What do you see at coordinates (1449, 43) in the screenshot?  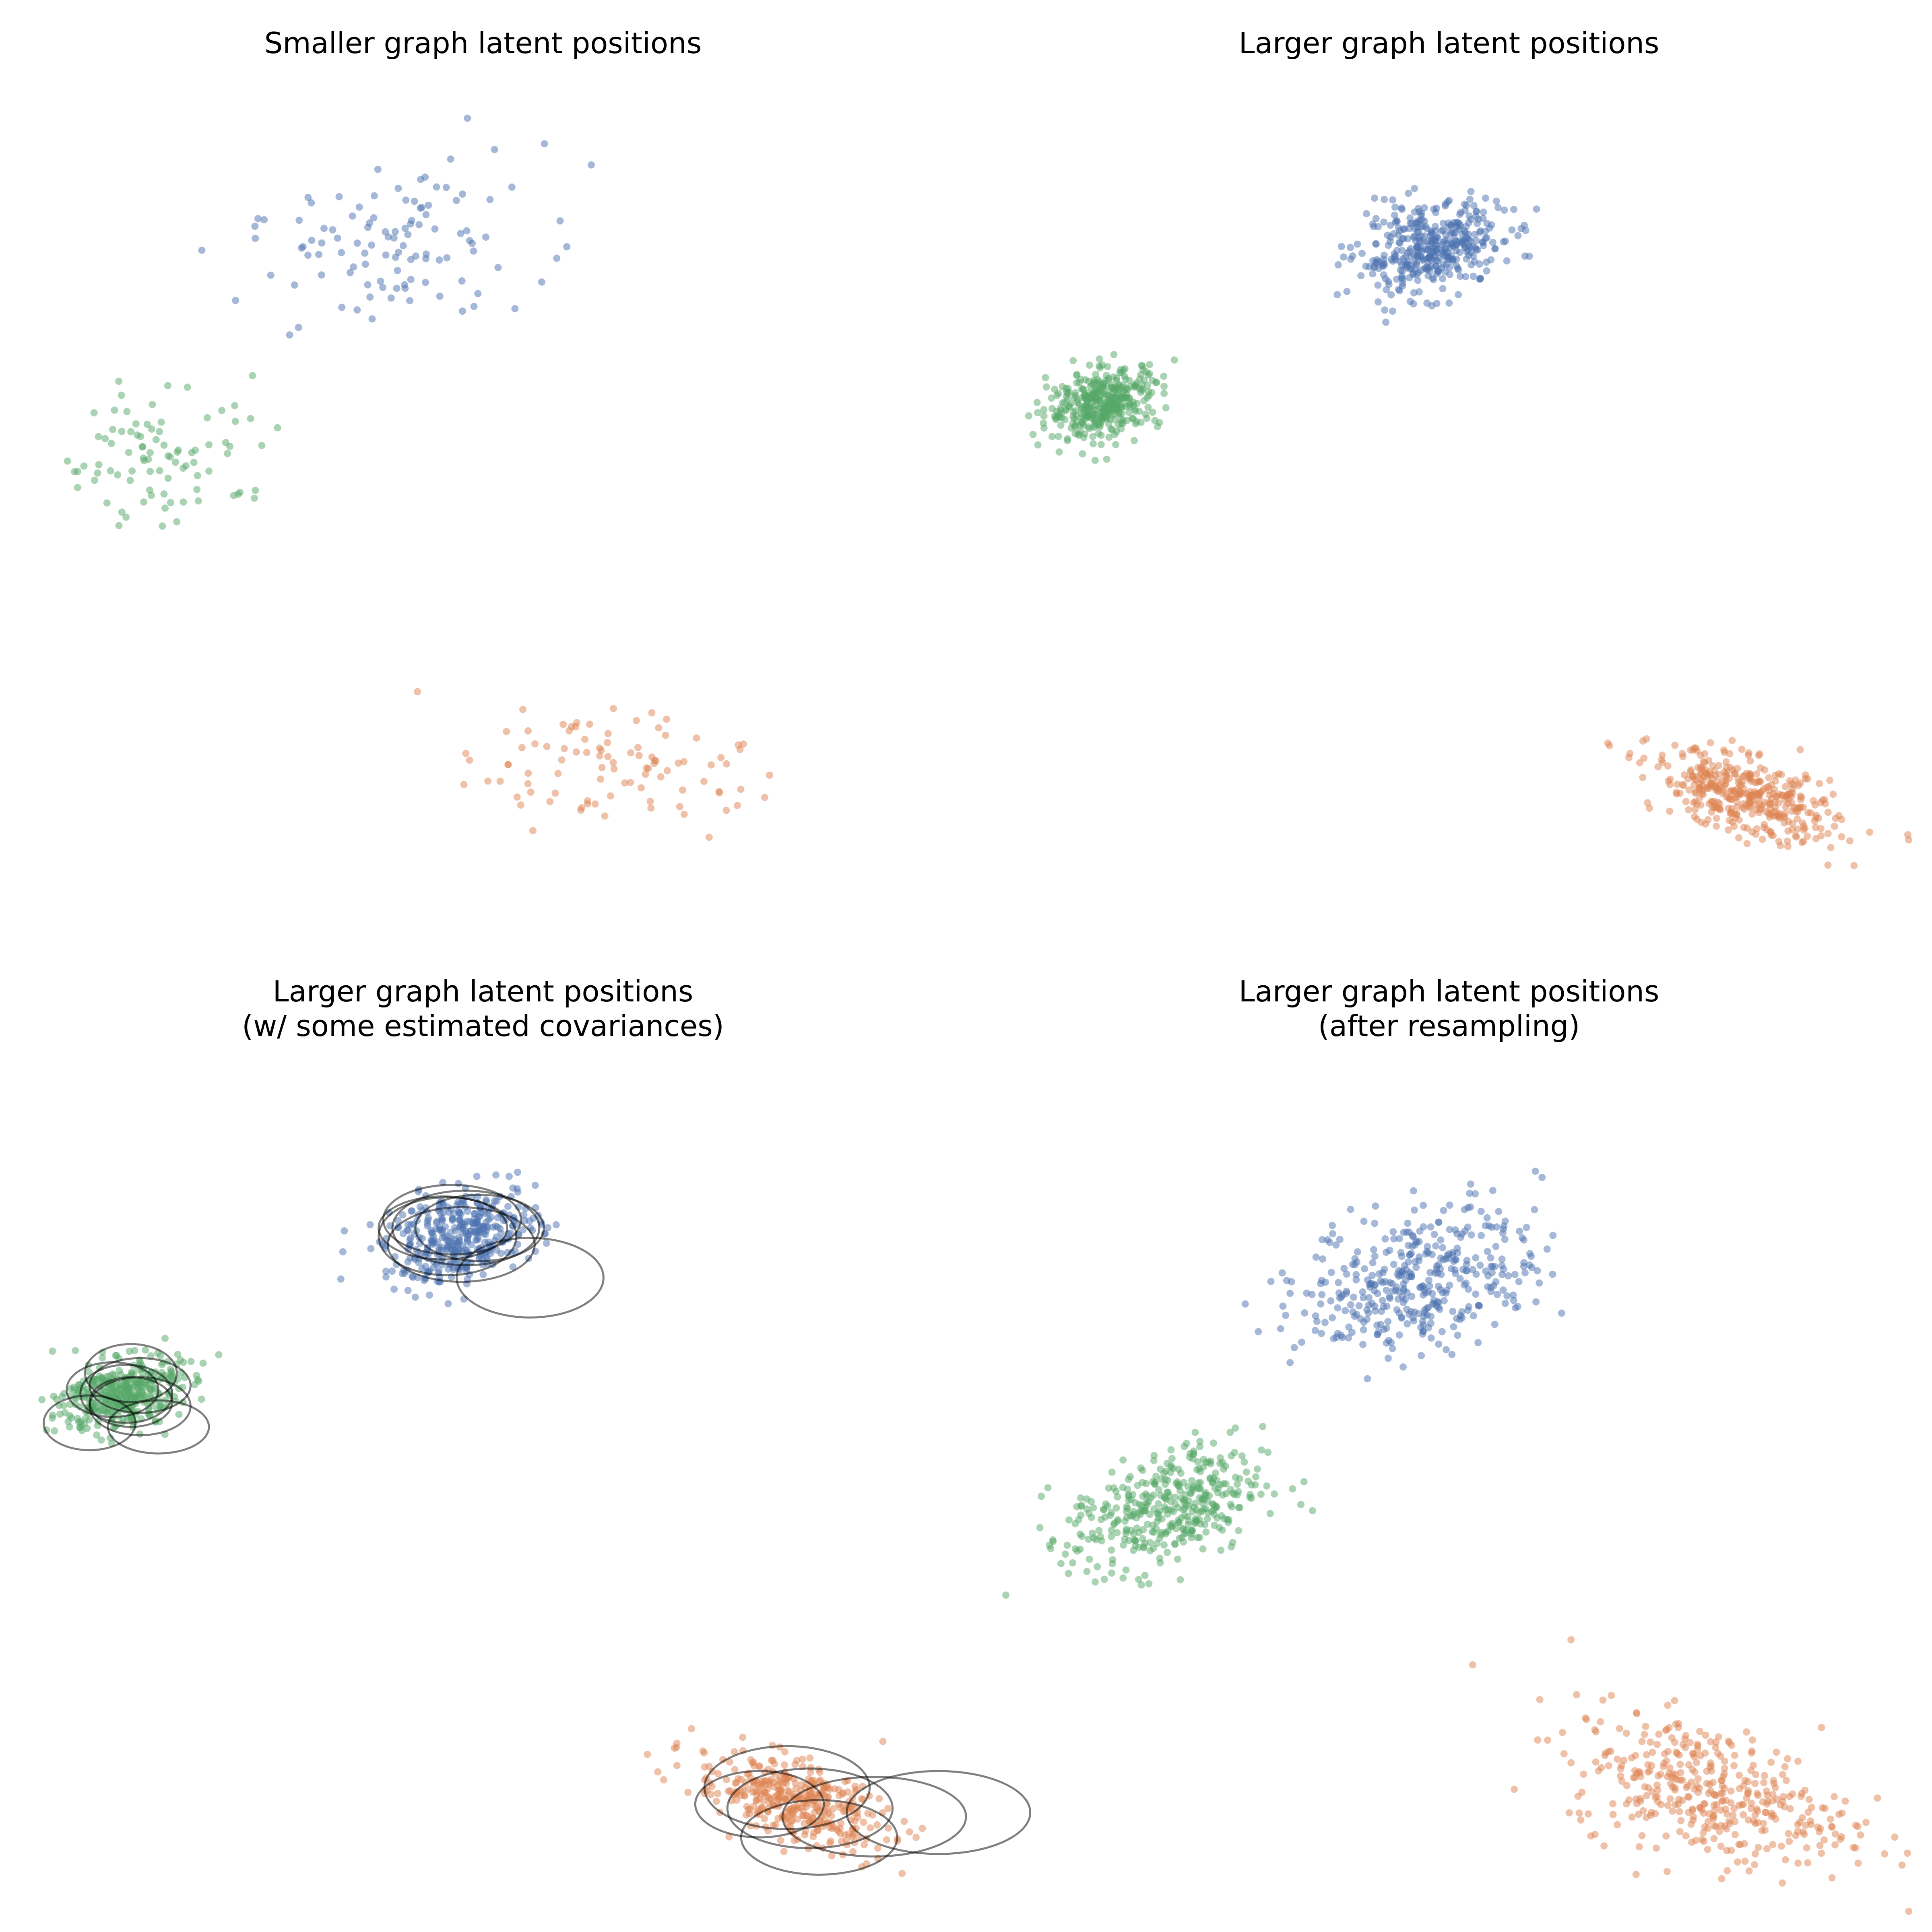 I see `panel-title: Larger graph latent positions` at bounding box center [1449, 43].